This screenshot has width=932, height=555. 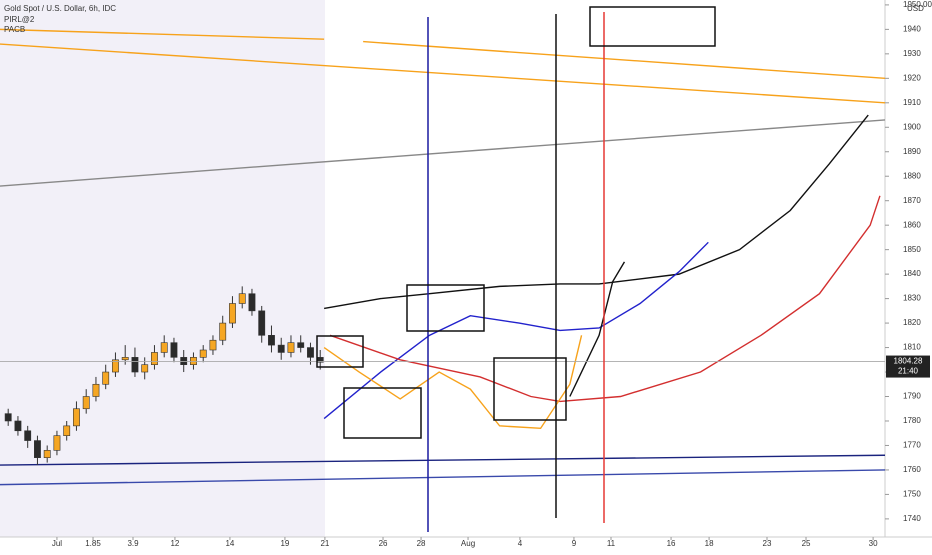 What do you see at coordinates (912, 445) in the screenshot?
I see `y-tick-label: 1770` at bounding box center [912, 445].